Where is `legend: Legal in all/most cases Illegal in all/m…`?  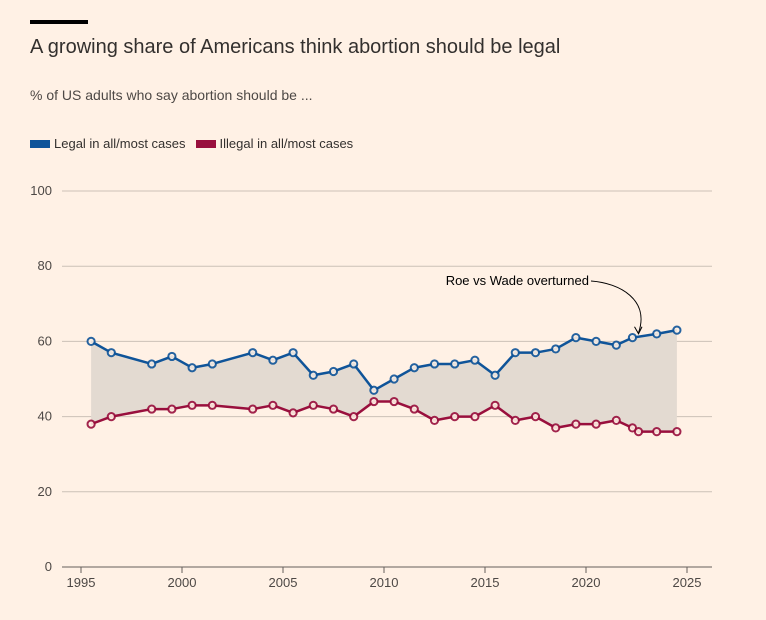 legend: Legal in all/most cases Illegal in all/m… is located at coordinates (191, 143).